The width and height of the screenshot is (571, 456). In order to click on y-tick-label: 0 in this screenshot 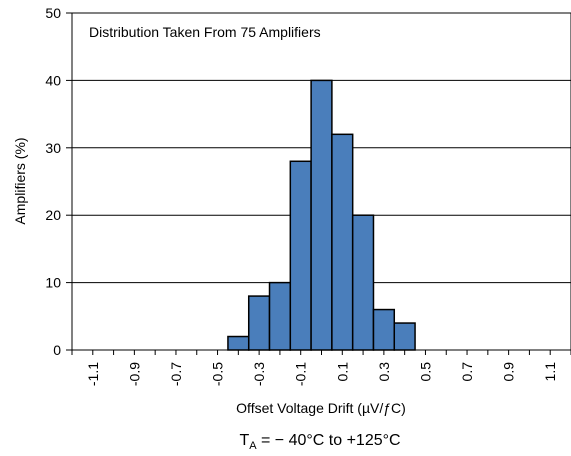, I will do `click(57, 350)`.